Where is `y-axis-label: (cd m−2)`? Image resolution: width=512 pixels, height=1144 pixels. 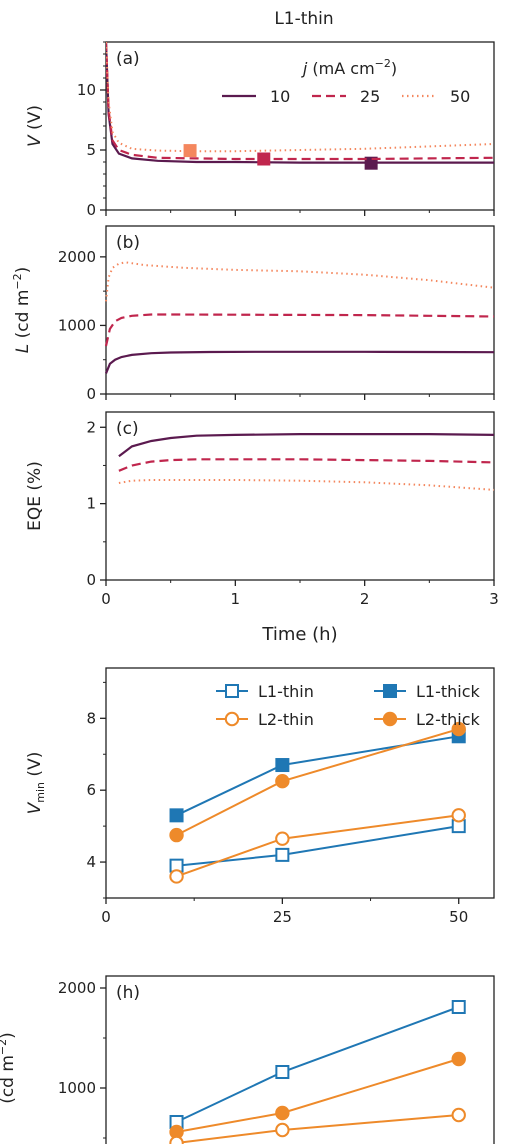
y-axis-label: (cd m−2) is located at coordinates (9, 1068).